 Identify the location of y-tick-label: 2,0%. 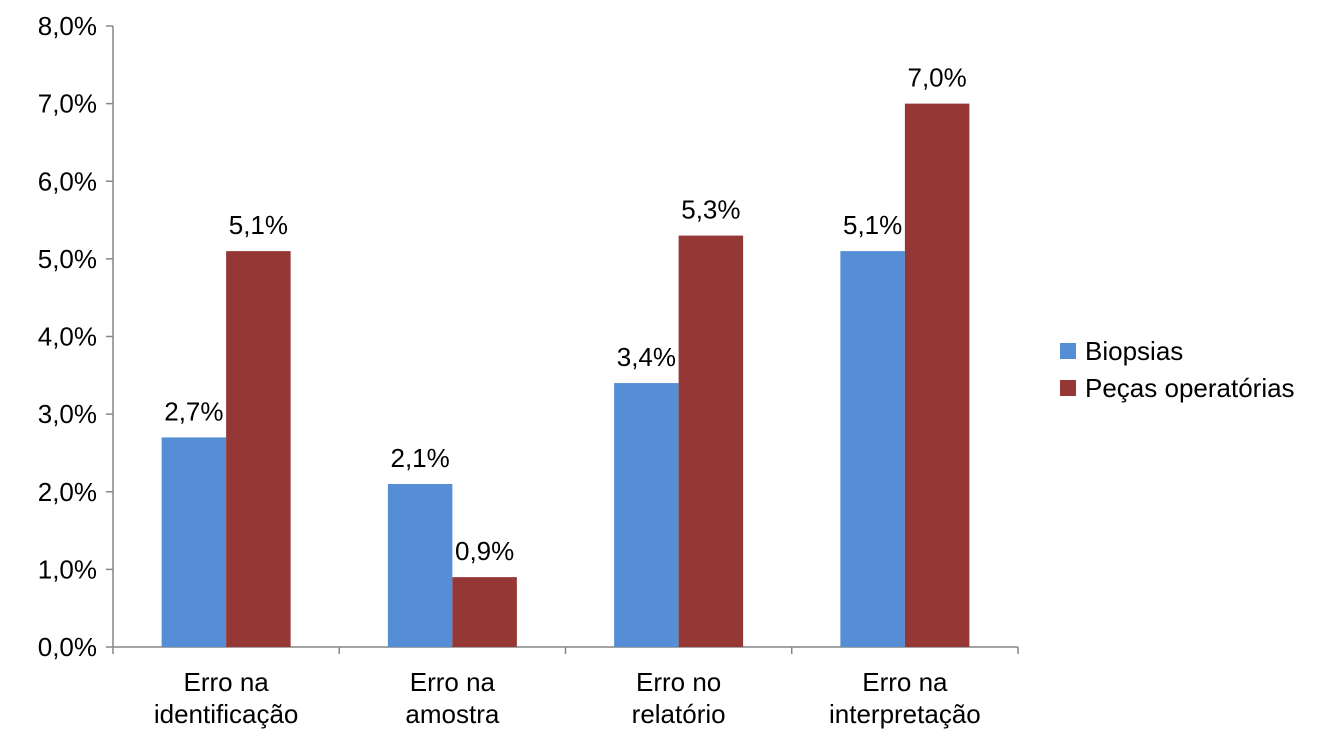
(67, 492).